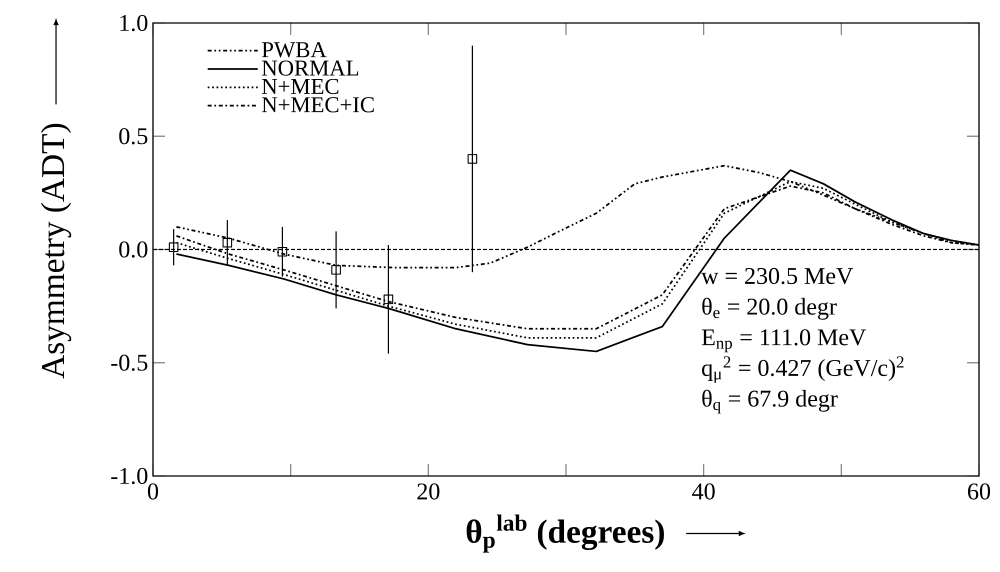  What do you see at coordinates (133, 136) in the screenshot?
I see `y-tick-label: 0.5` at bounding box center [133, 136].